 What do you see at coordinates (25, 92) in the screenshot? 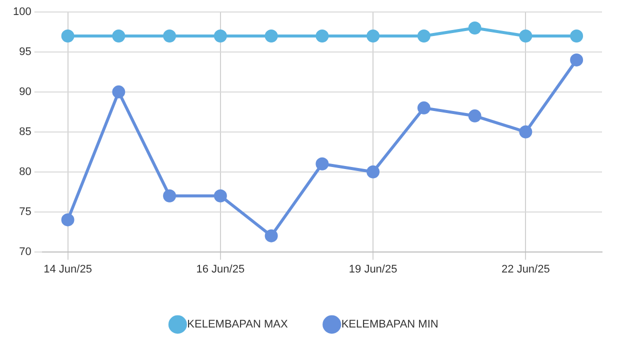
I see `y-tick-label: 90` at bounding box center [25, 92].